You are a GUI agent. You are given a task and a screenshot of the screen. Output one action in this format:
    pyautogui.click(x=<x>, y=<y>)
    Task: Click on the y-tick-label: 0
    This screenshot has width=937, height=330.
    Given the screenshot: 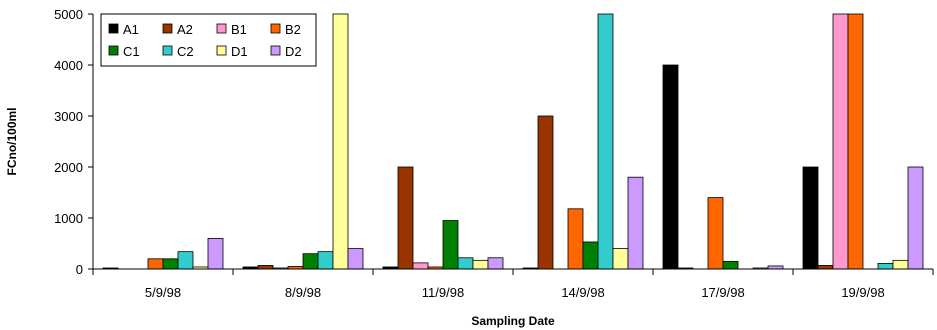 What is the action you would take?
    pyautogui.click(x=79, y=269)
    